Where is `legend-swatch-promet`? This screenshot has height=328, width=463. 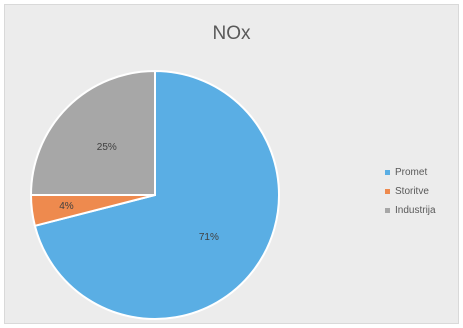
legend-swatch-promet is located at coordinates (387, 172).